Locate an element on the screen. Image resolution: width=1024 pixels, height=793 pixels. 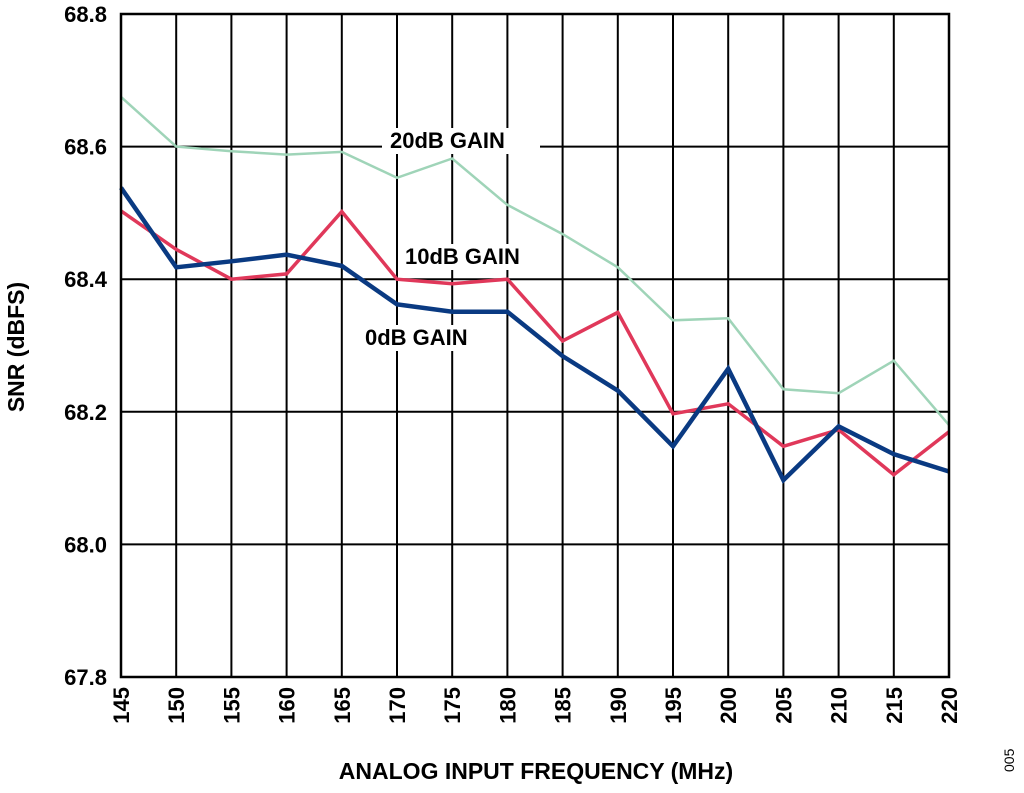
y-tick-label: 67.8 is located at coordinates (85, 677).